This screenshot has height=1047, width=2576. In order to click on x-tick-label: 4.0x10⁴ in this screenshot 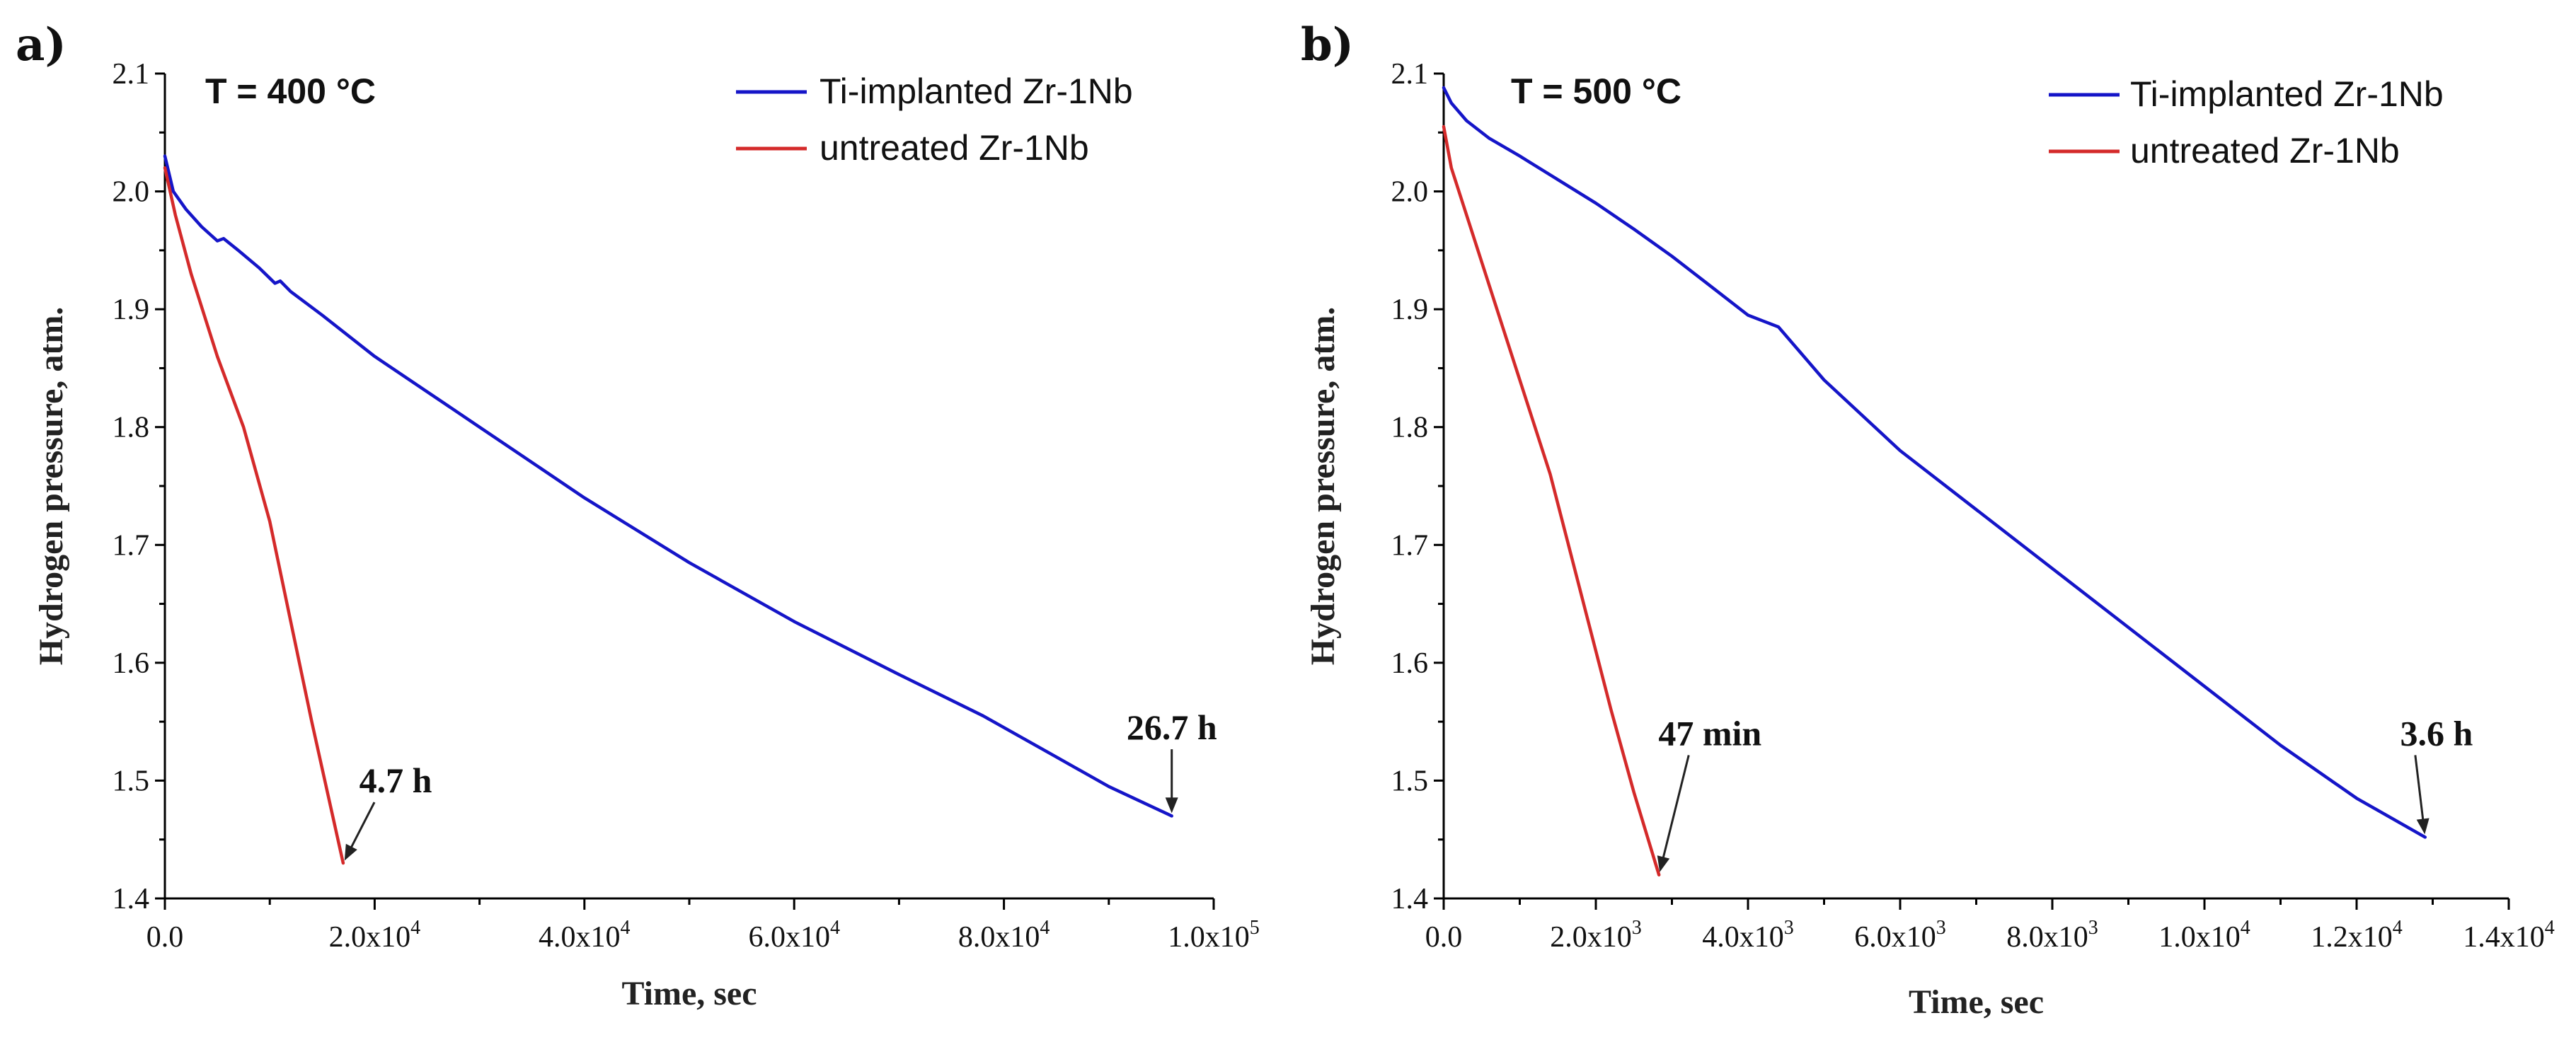, I will do `click(585, 936)`.